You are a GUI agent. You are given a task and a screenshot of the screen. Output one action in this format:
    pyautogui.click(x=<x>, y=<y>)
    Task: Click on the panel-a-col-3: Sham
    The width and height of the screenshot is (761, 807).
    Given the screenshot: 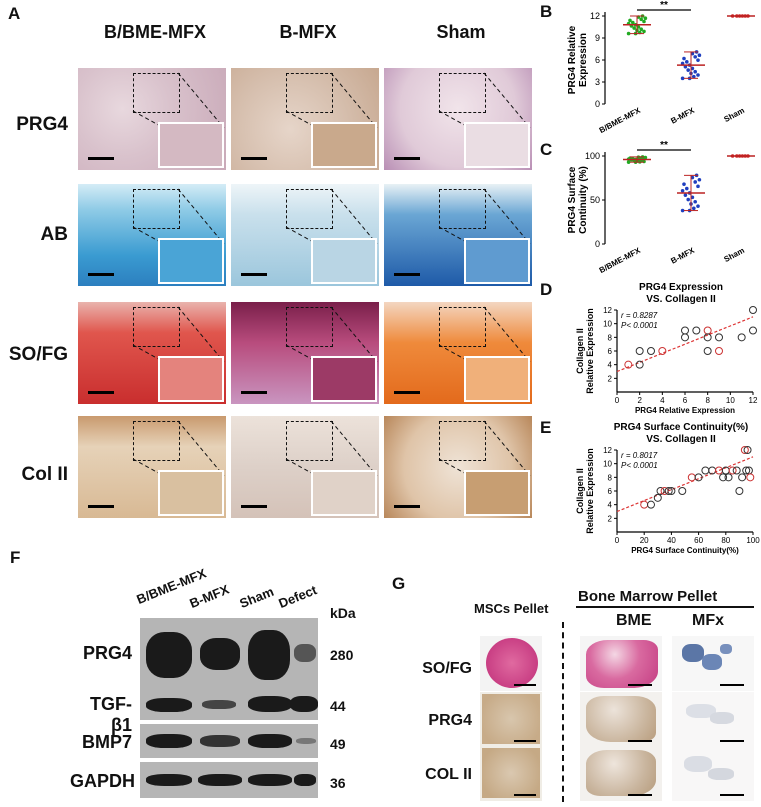 What is the action you would take?
    pyautogui.click(x=461, y=32)
    